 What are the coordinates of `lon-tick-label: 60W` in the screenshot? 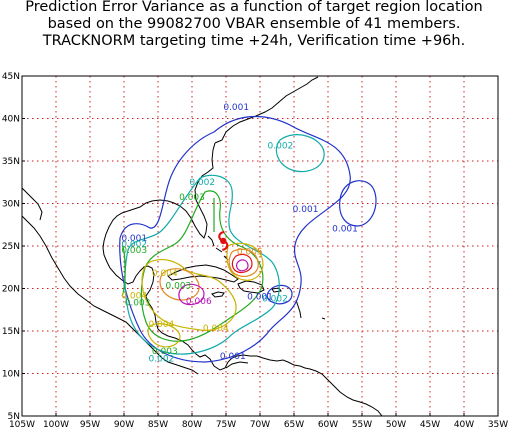 It's located at (328, 424).